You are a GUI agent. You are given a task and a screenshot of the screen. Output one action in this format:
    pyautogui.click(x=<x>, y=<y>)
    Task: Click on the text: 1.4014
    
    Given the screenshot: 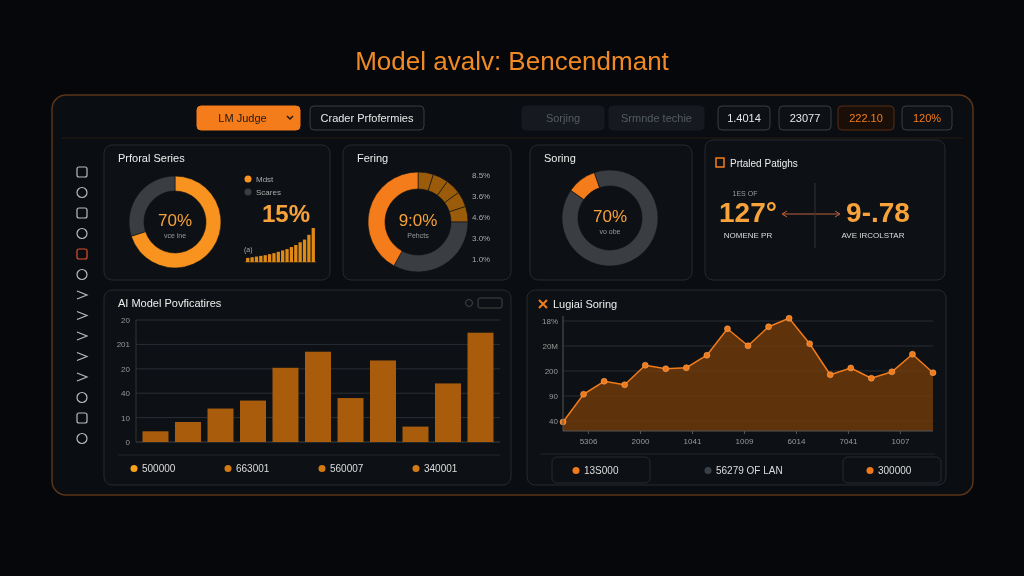 What is the action you would take?
    pyautogui.click(x=744, y=118)
    